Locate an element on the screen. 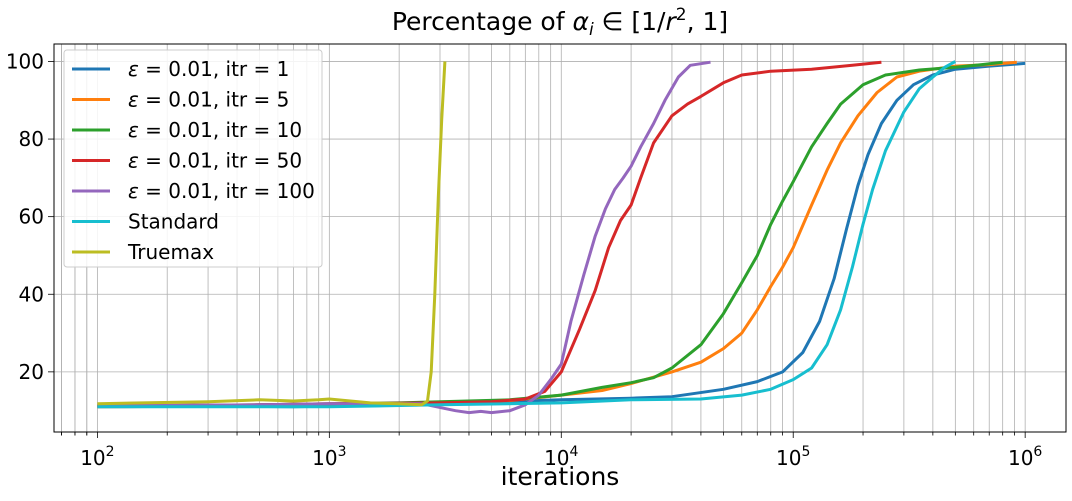 This screenshot has width=1072, height=501. chart-title: Percentage of αi ∈ [1/r2, 1] is located at coordinates (560, 22).